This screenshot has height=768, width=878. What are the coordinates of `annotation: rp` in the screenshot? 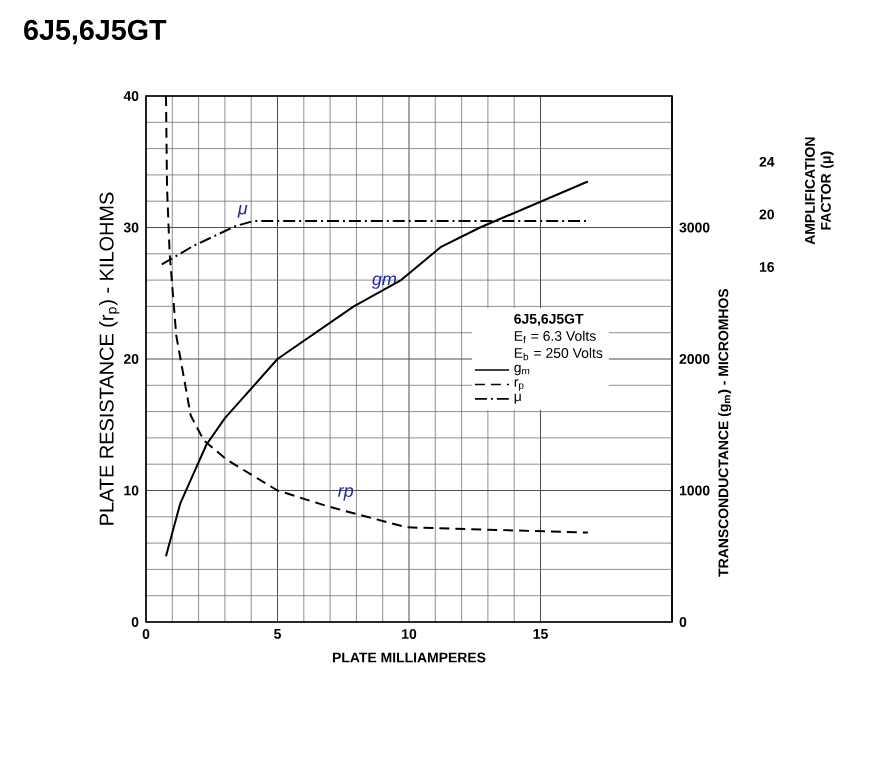 It's located at (346, 494).